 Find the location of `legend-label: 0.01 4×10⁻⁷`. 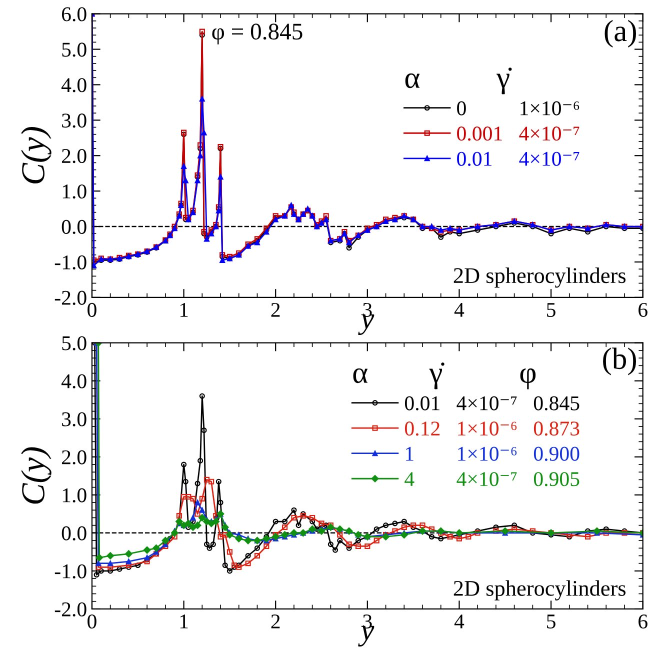

legend-label: 0.01 4×10⁻⁷ is located at coordinates (518, 159).